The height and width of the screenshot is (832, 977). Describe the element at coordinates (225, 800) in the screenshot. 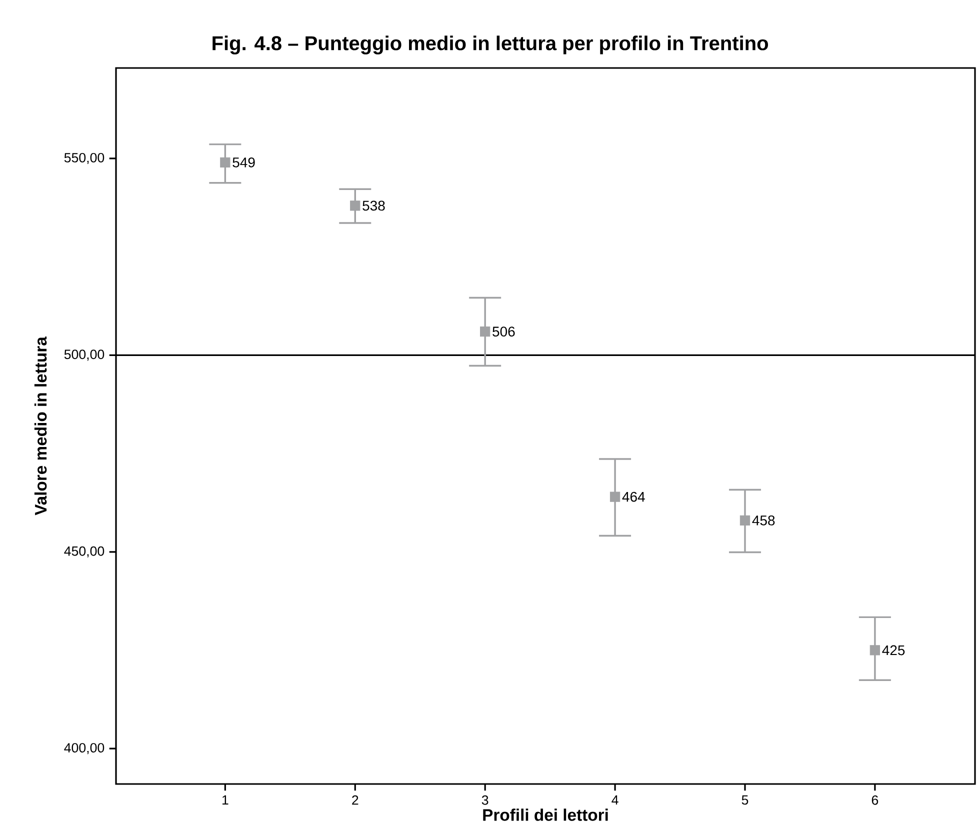

I see `x-tick-label: 1` at that location.